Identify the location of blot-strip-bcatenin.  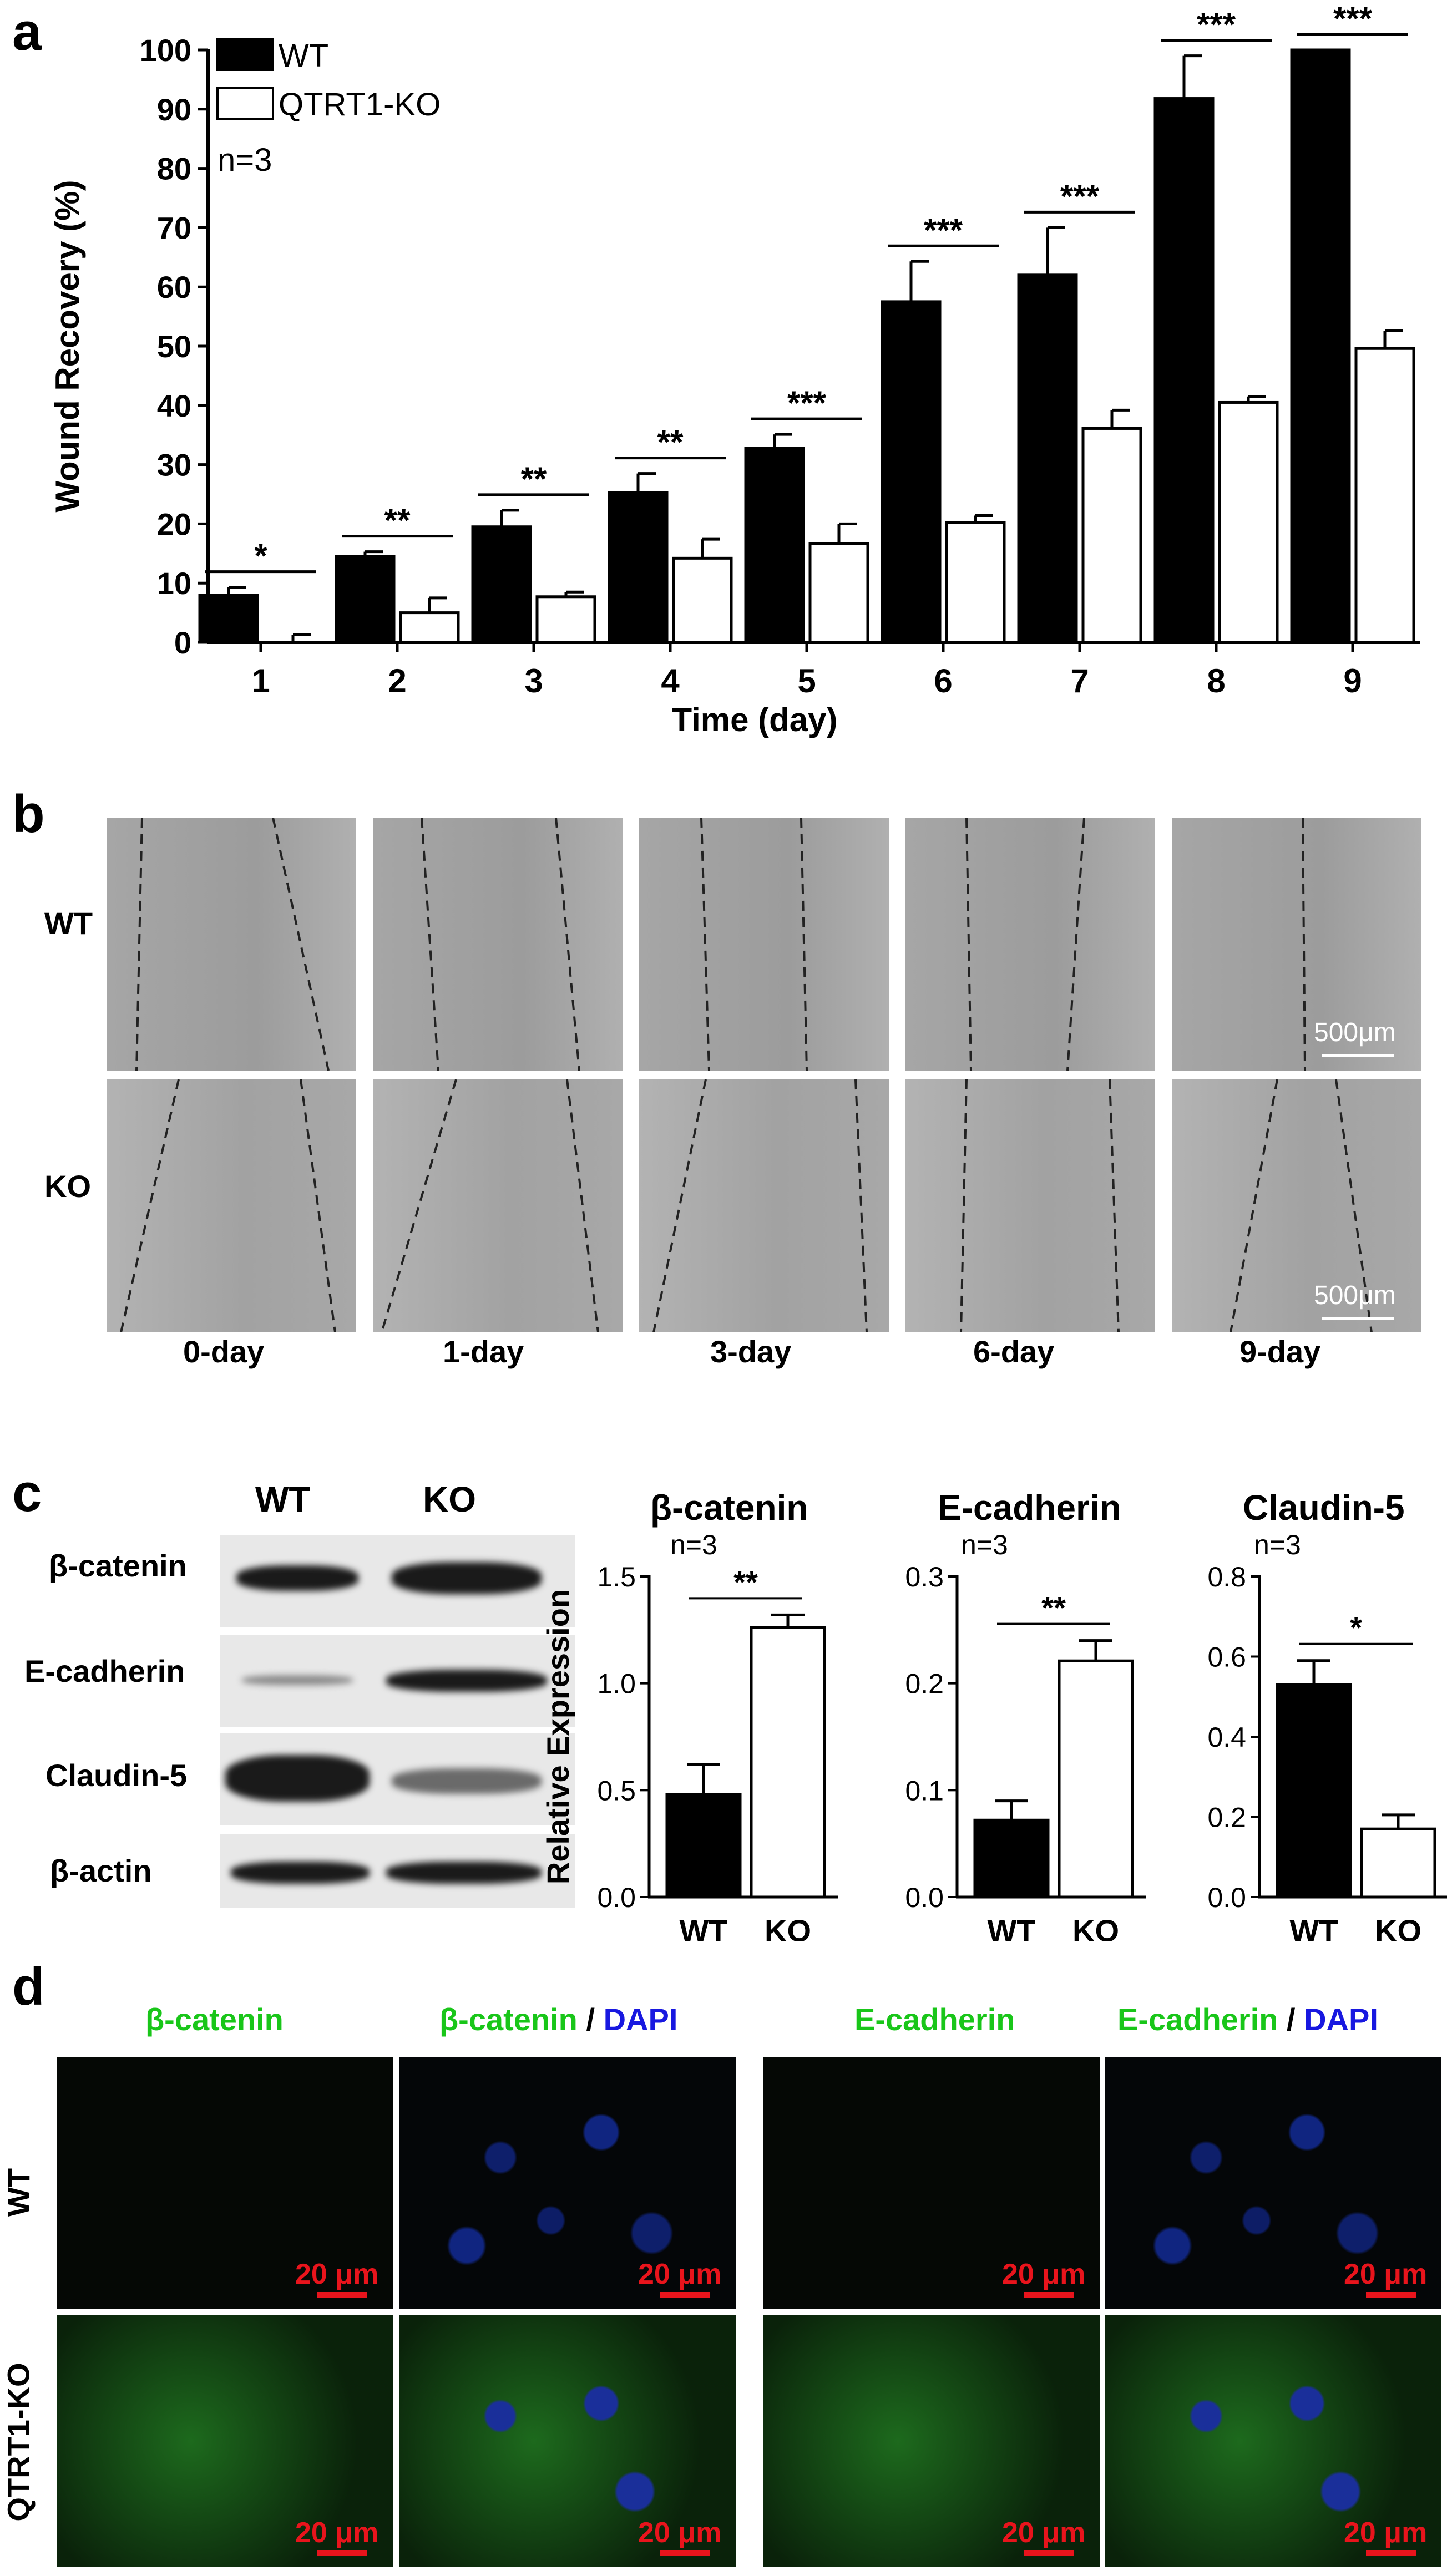
(397, 1581).